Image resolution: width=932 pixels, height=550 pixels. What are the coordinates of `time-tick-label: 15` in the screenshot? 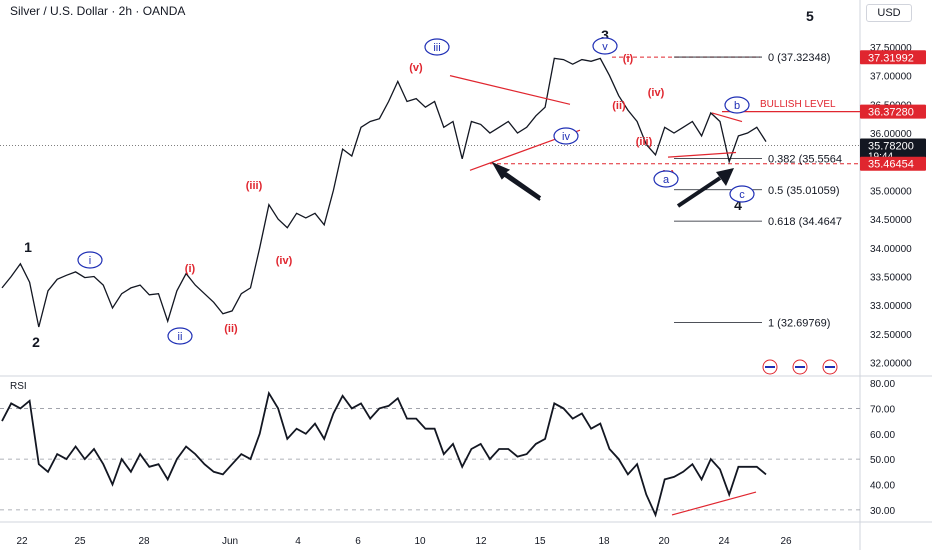 It's located at (540, 541).